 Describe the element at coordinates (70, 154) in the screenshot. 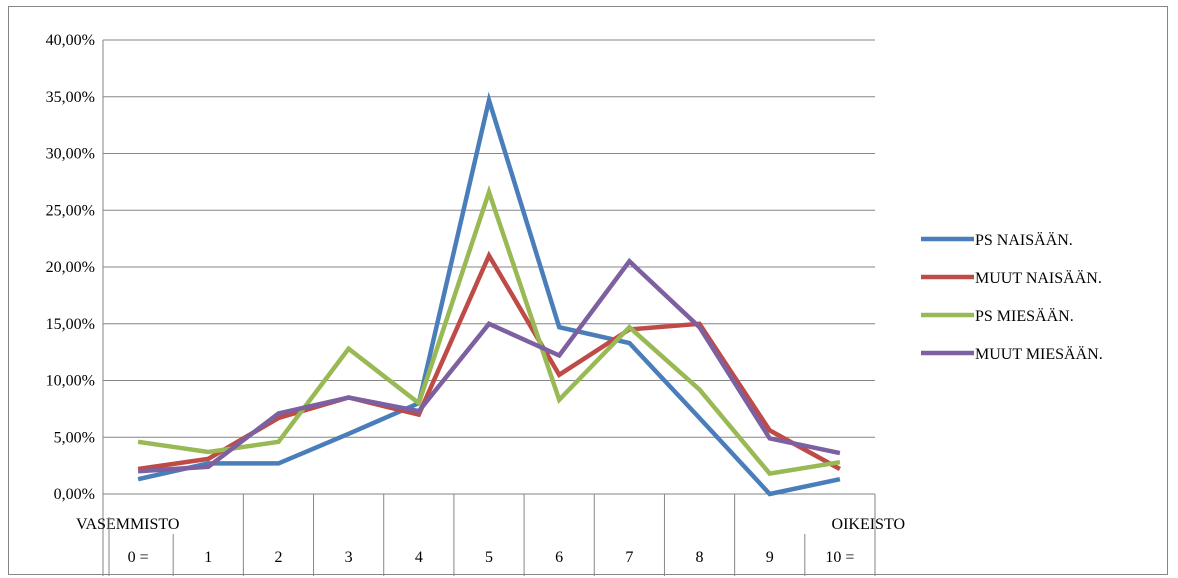

I see `y-tick-label: 30,00%` at that location.